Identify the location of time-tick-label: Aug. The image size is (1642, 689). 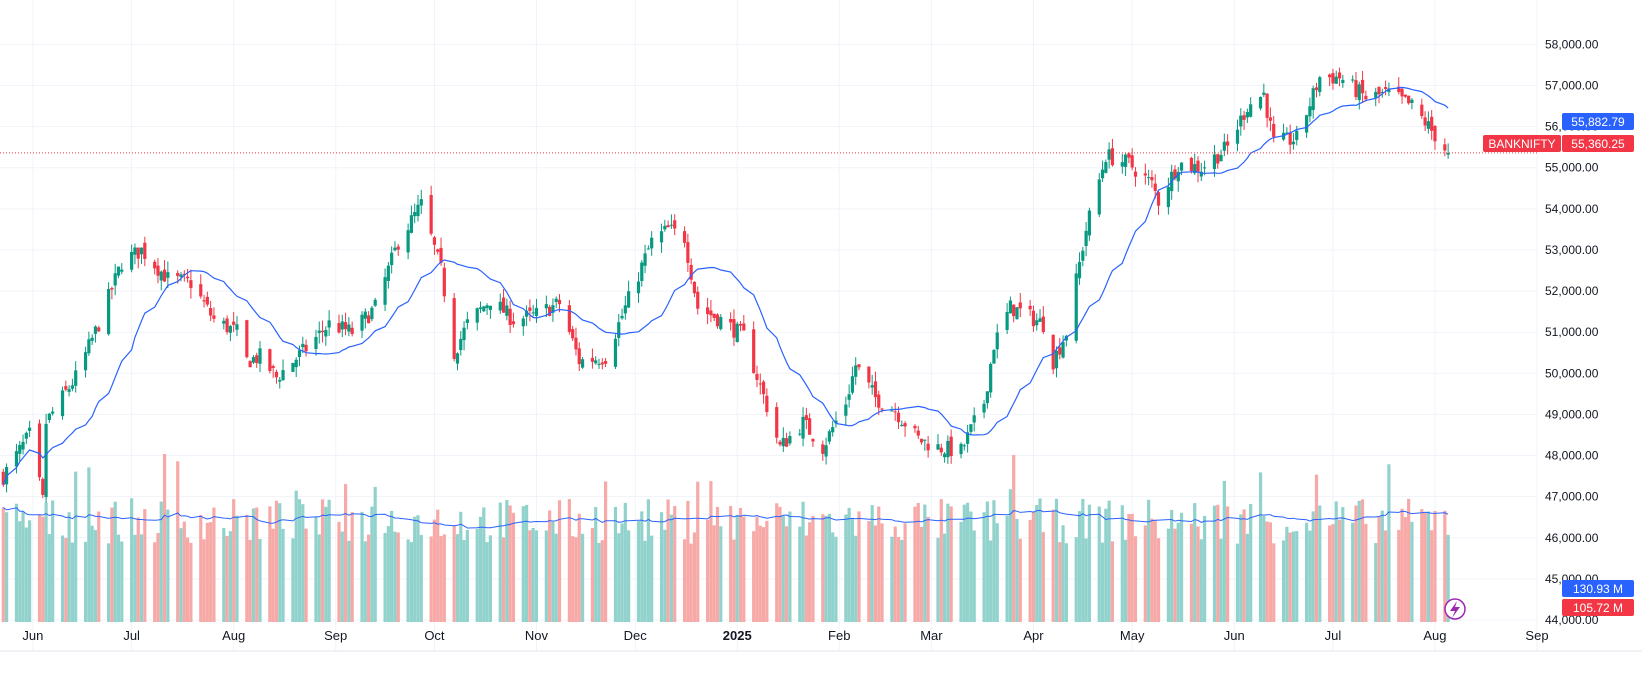
(233, 635).